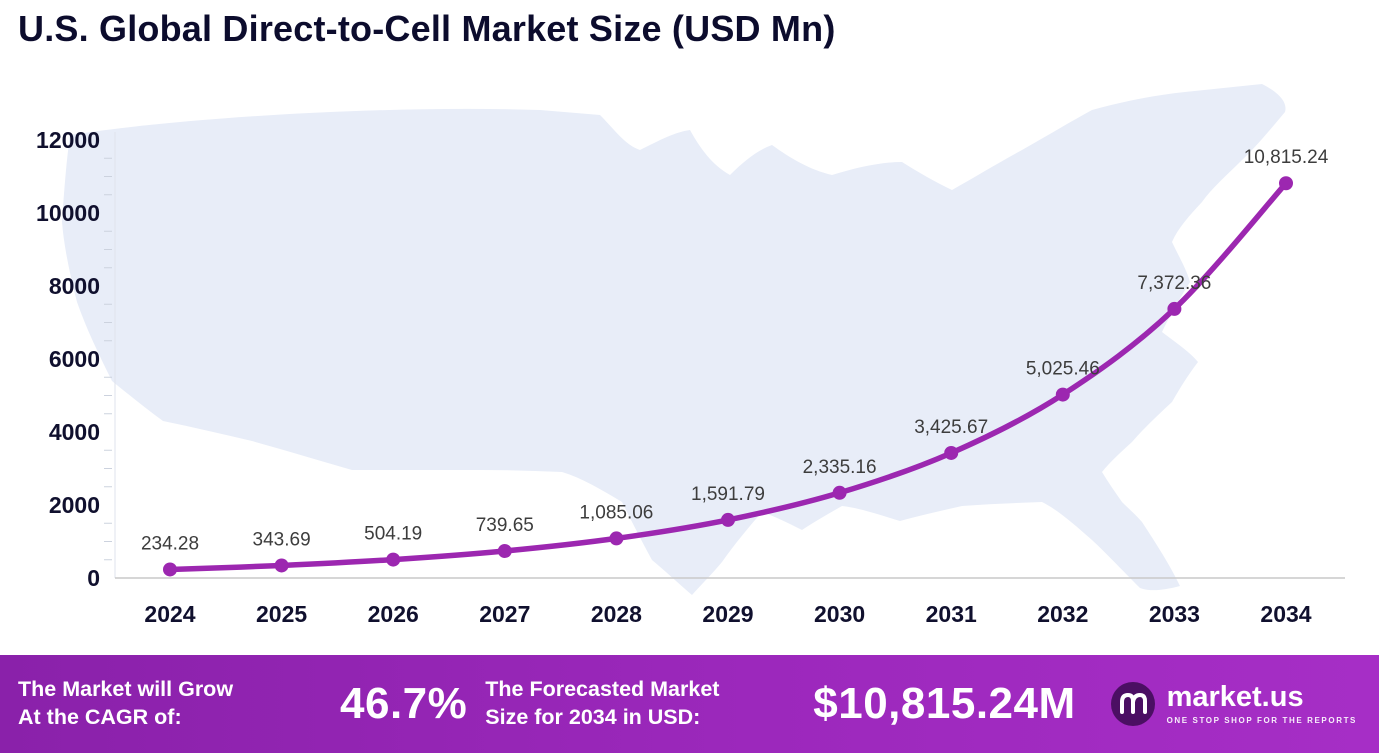 This screenshot has width=1379, height=753. Describe the element at coordinates (179, 704) in the screenshot. I see `cagr-label: The Market will Grow At the CAGR of:` at that location.